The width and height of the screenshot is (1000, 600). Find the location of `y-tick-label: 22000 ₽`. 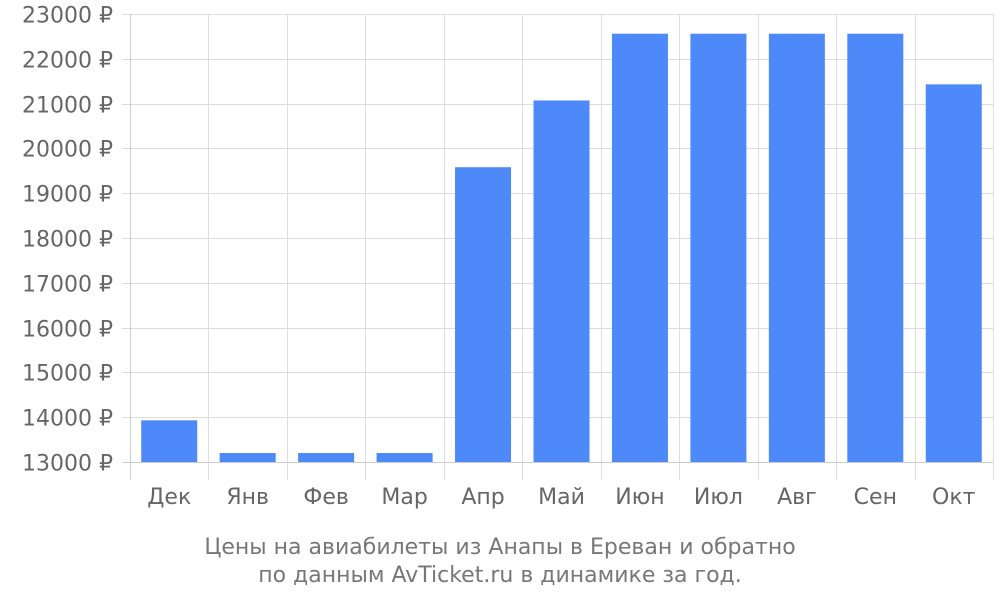

y-tick-label: 22000 ₽ is located at coordinates (67, 61).